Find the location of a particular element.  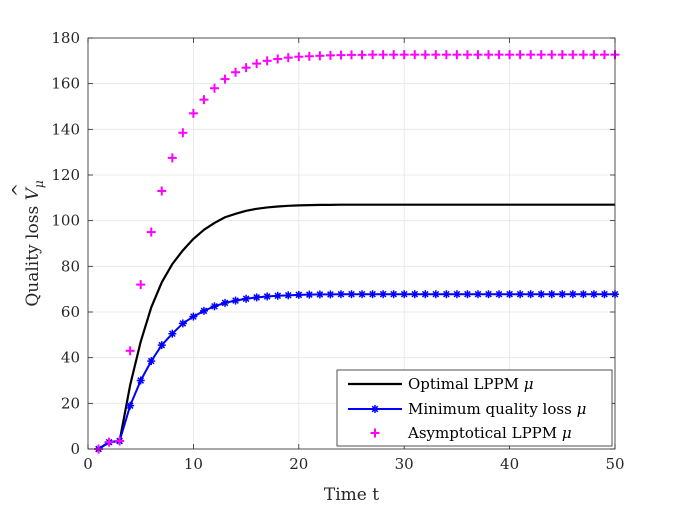

x-tick-label: 30 is located at coordinates (404, 464).